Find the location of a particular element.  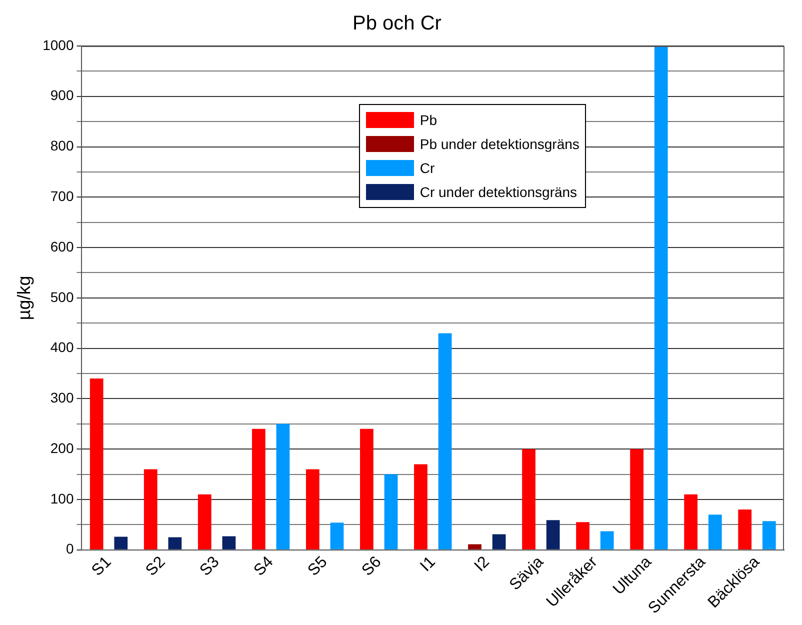

y-tick-label: 100 is located at coordinates (62, 498).